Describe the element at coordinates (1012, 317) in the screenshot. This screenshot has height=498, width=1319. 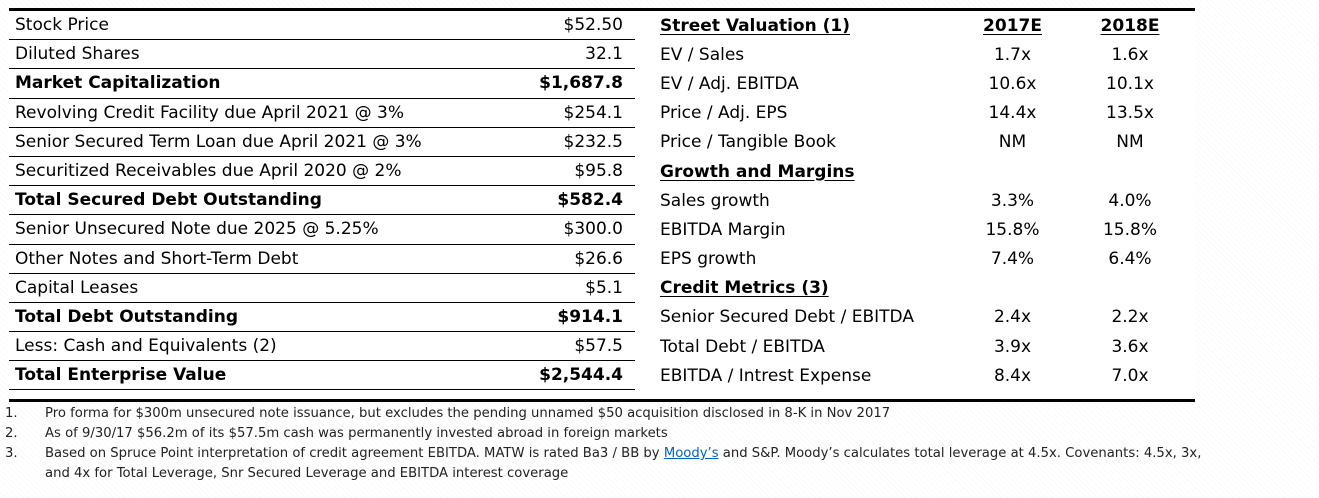
I see `metric-2017e: 2.4x` at that location.